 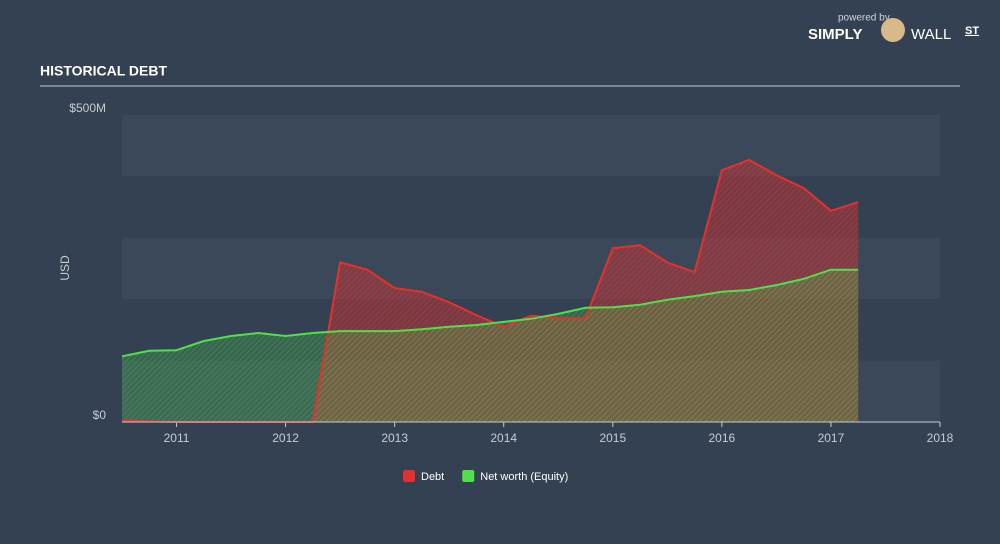 What do you see at coordinates (100, 415) in the screenshot?
I see `y-tick-label: $0` at bounding box center [100, 415].